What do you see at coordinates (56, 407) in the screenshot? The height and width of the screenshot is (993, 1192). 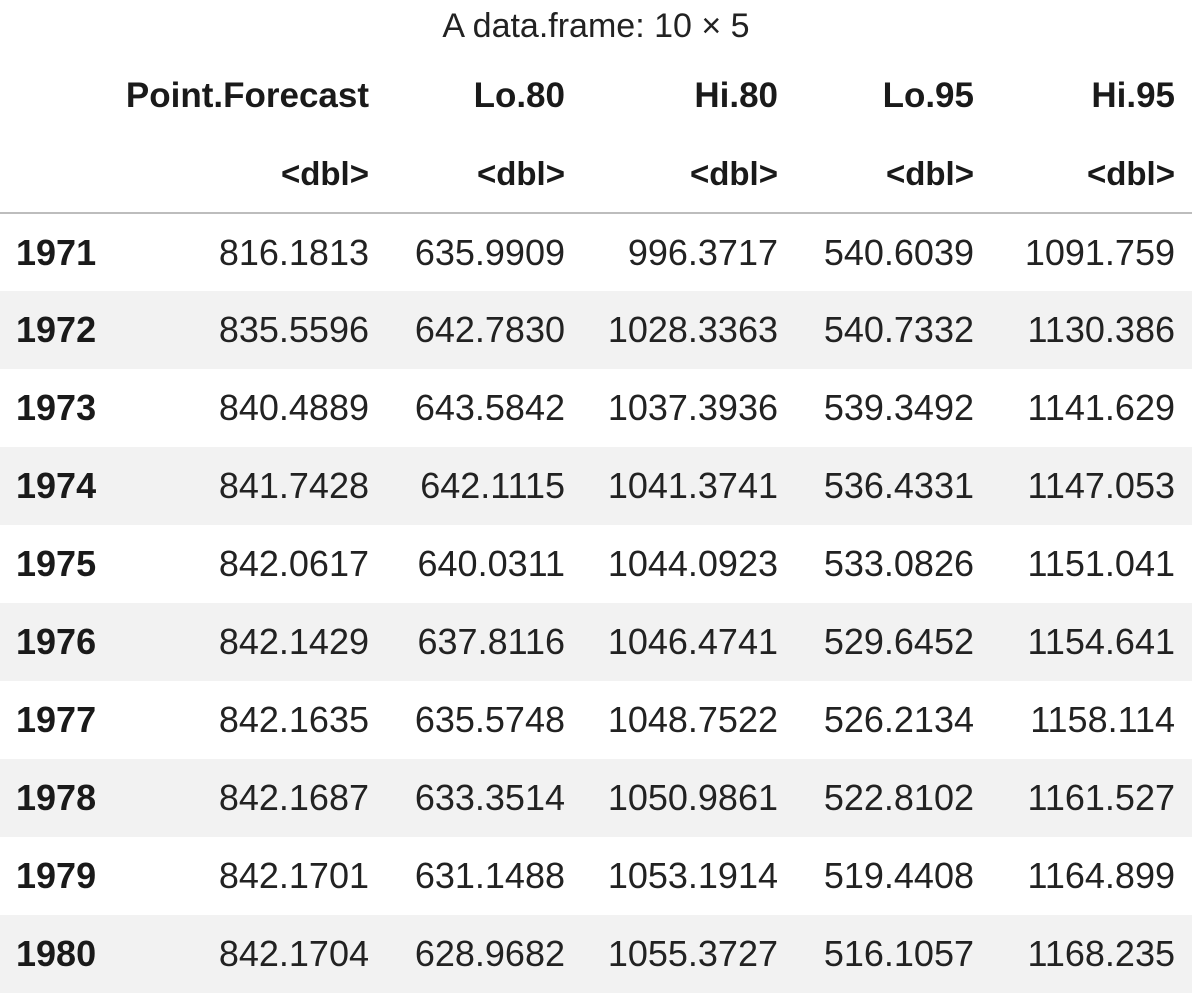 I see `row-index: 1973` at bounding box center [56, 407].